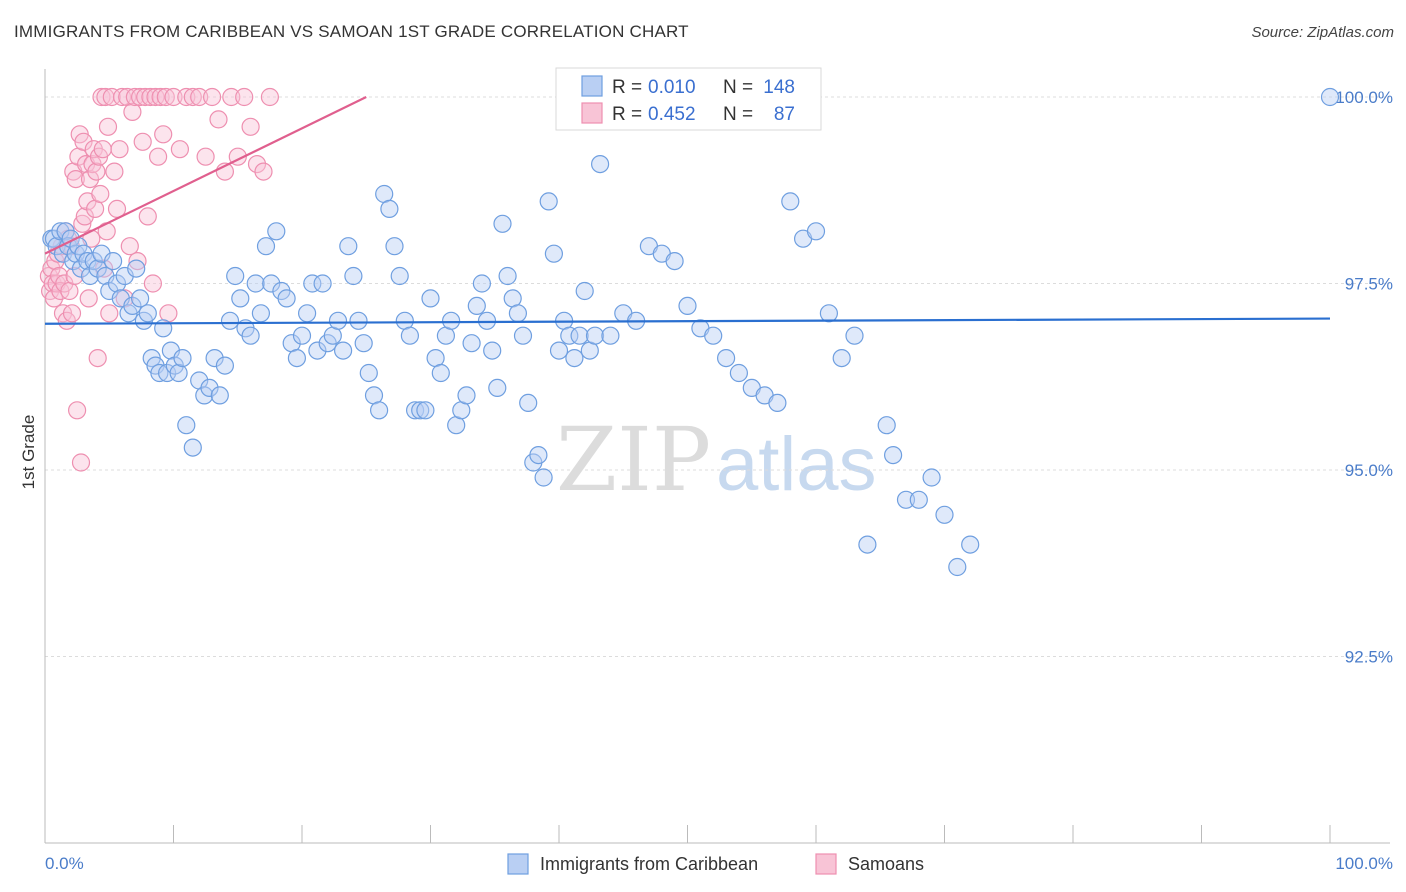 The image size is (1406, 892). What do you see at coordinates (28, 452) in the screenshot?
I see `y-axis-title: 1st Grade` at bounding box center [28, 452].